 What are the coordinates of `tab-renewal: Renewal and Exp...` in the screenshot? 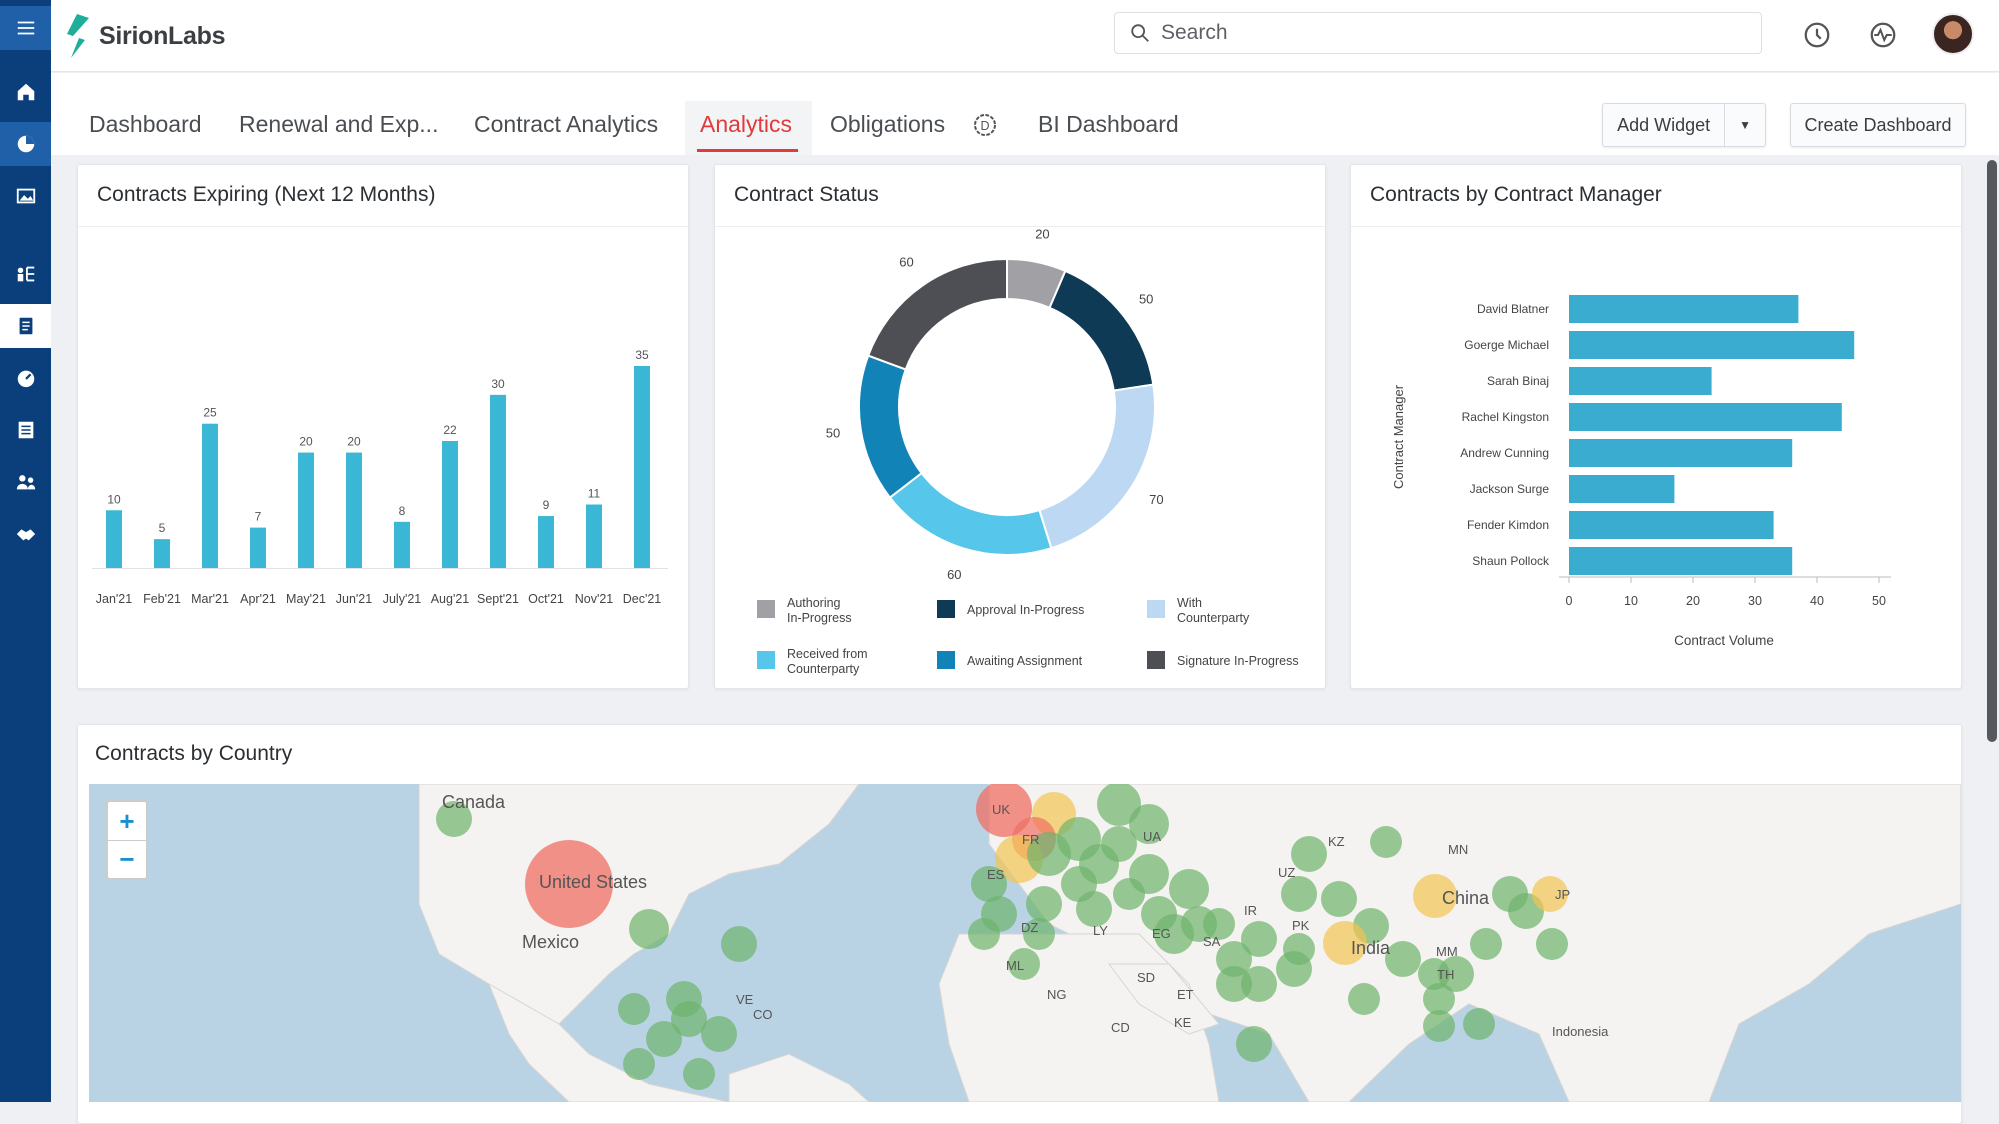 It's located at (339, 124).